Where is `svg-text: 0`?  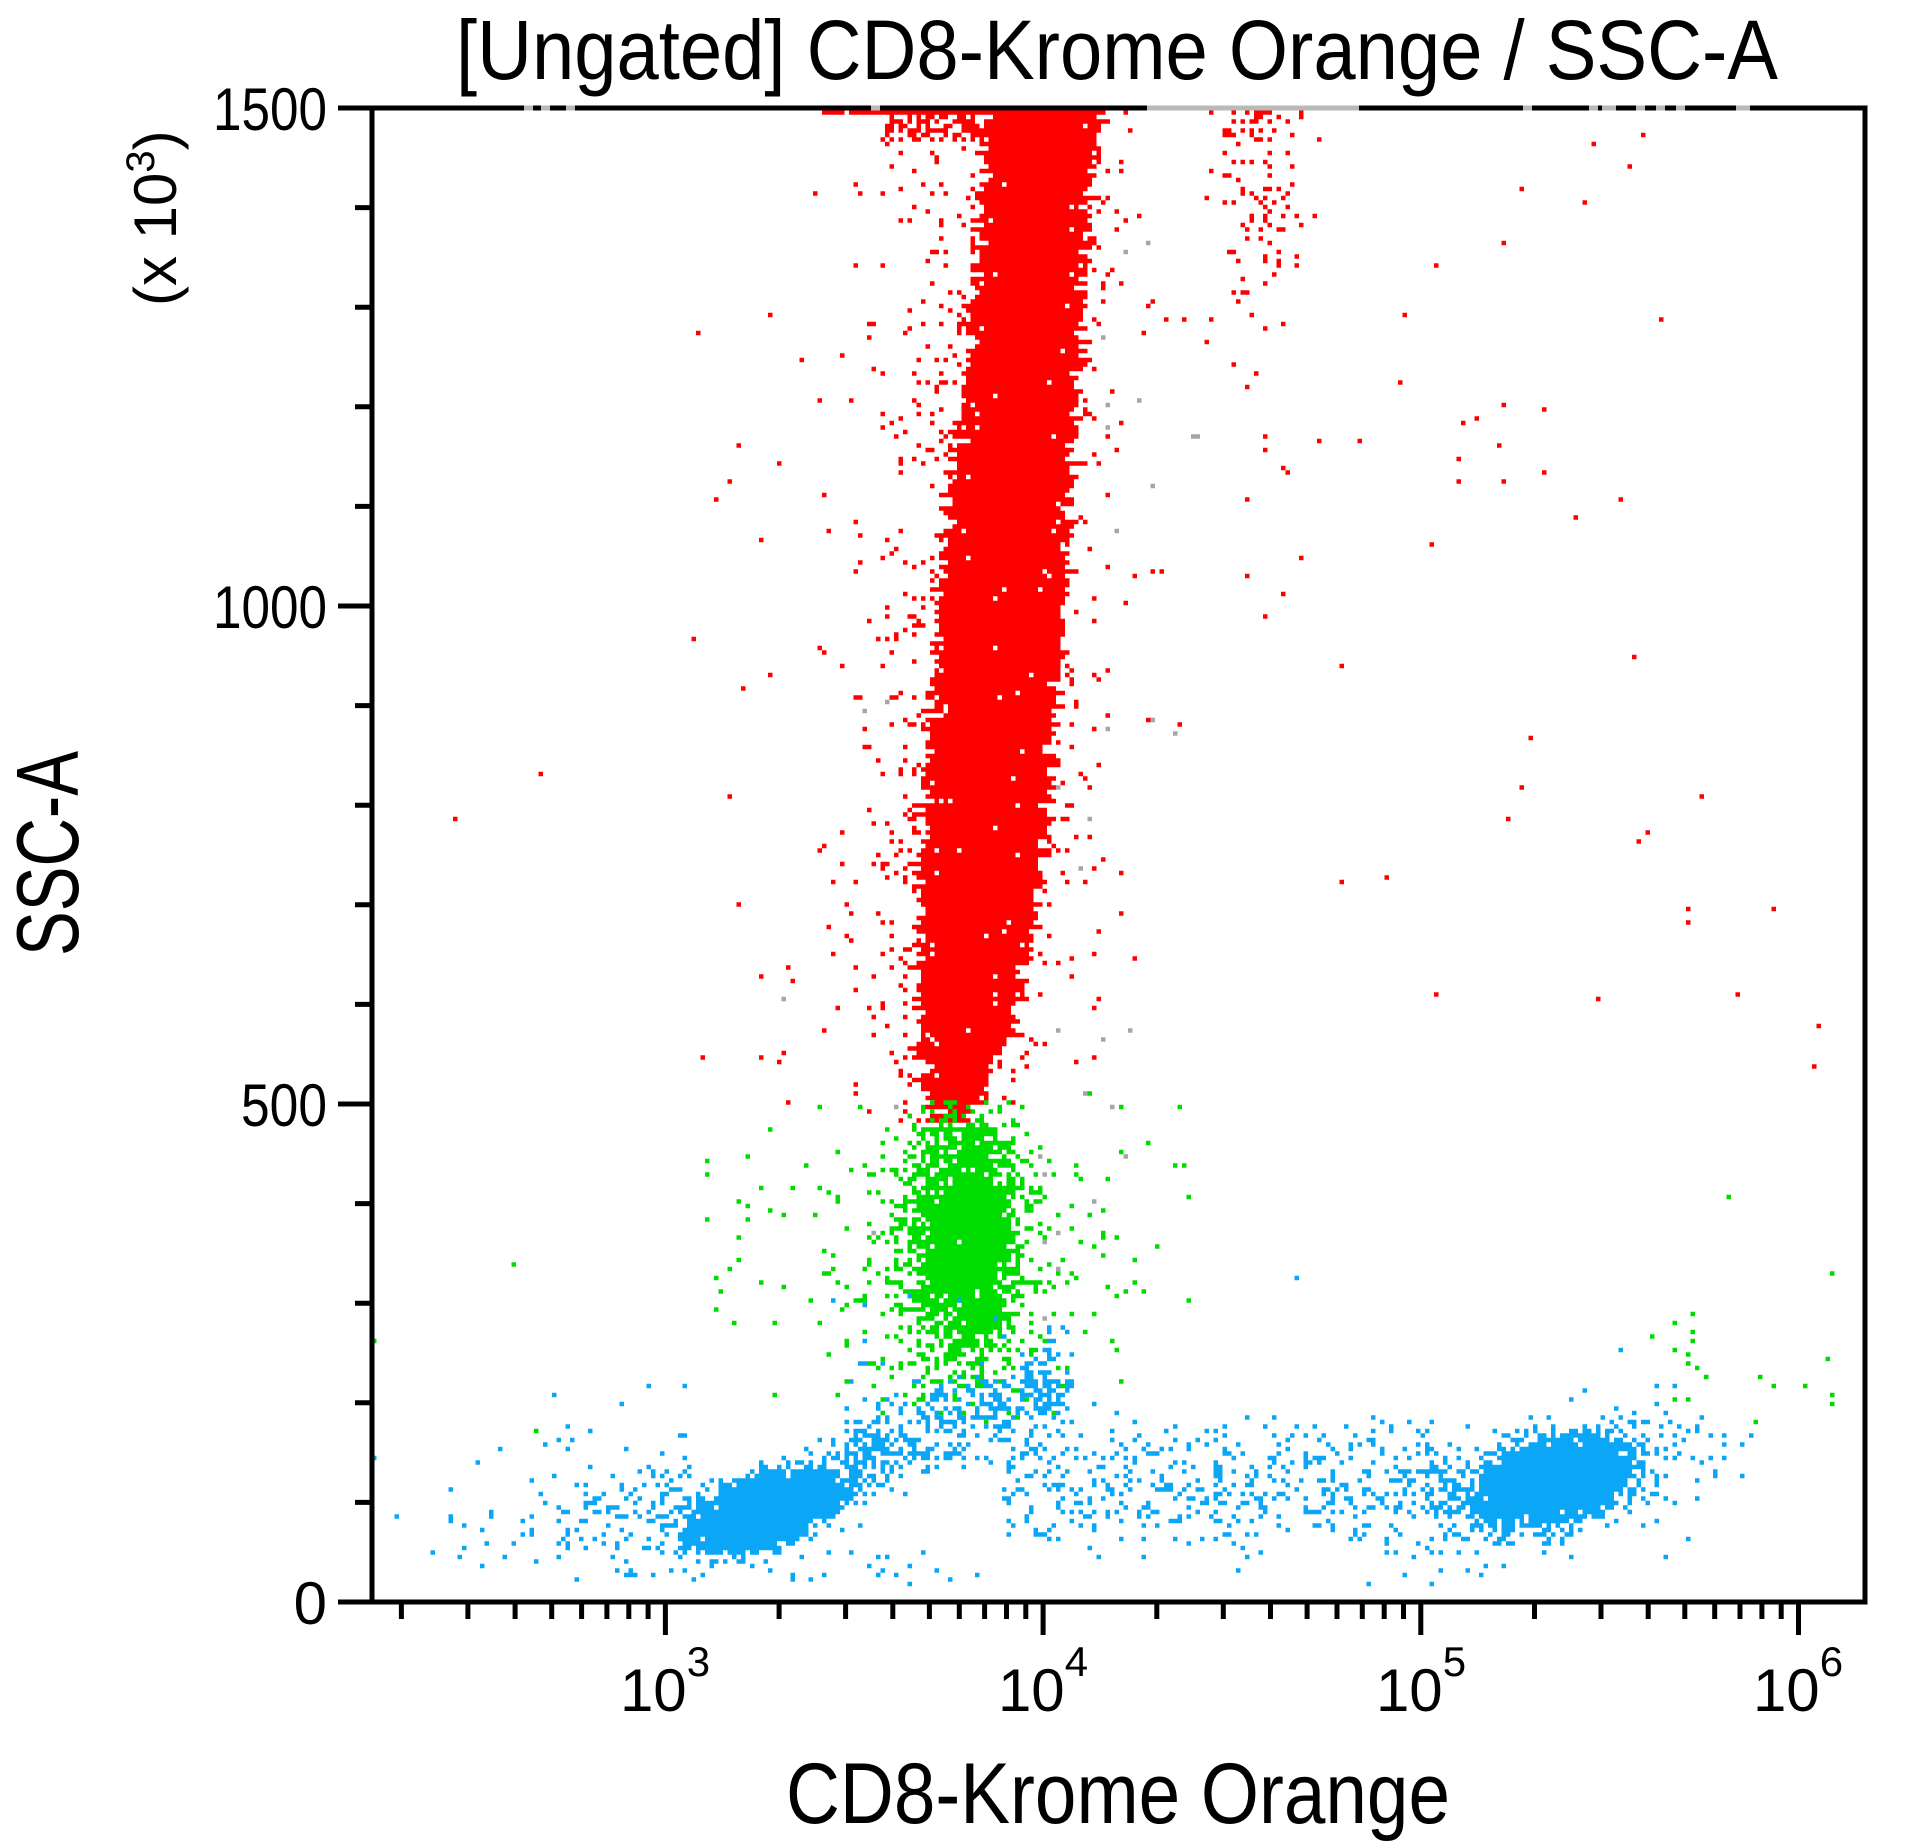
svg-text: 0 is located at coordinates (310, 1603).